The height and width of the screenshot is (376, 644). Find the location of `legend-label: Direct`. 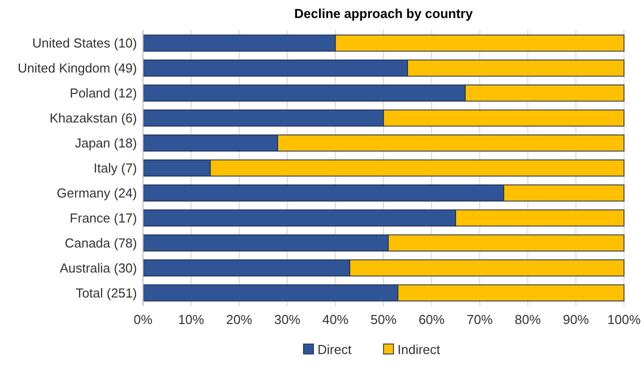

legend-label: Direct is located at coordinates (335, 349).